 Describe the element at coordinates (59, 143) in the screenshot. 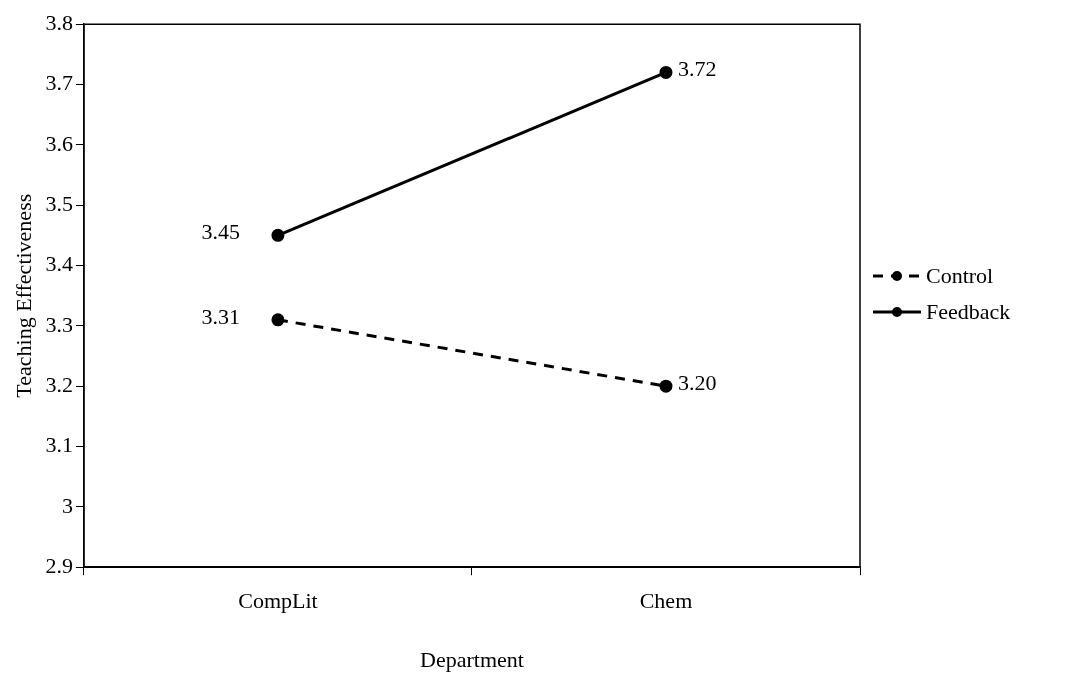

I see `y-tick-label: 3.6` at that location.